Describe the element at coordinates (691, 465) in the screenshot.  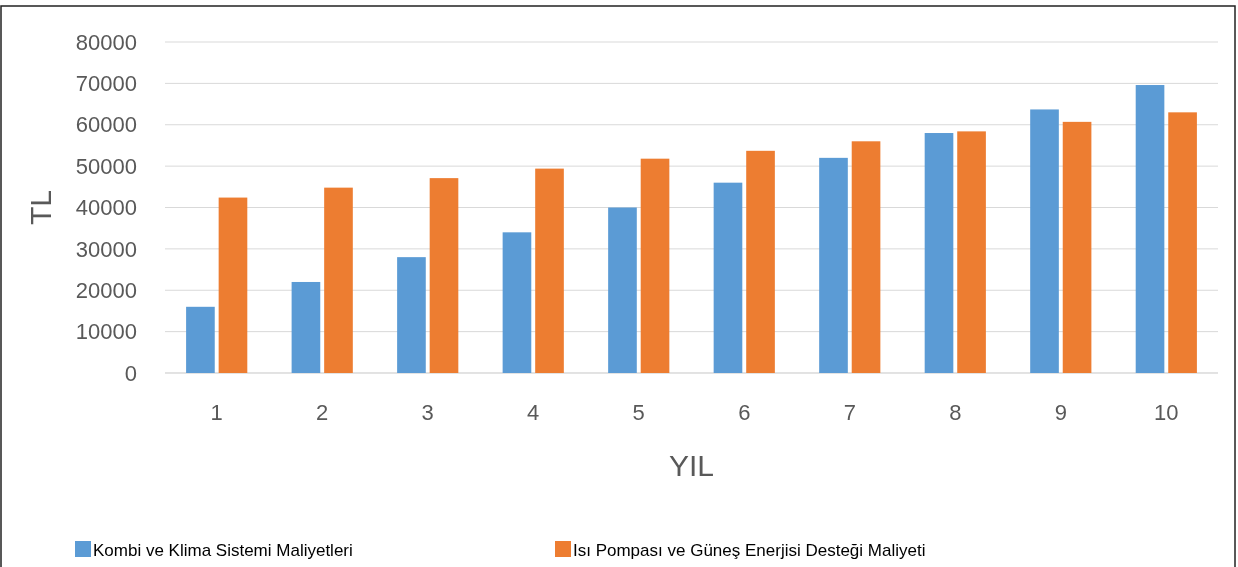
I see `x-axis-title: YIL` at that location.